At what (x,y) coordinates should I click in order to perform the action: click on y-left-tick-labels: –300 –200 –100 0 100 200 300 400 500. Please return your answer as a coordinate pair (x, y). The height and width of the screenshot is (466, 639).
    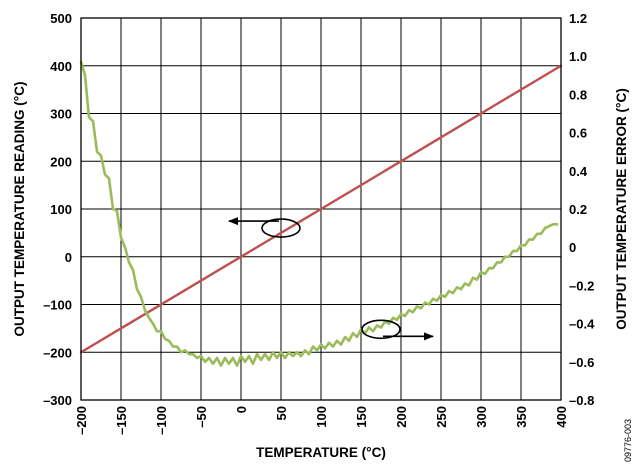
    Looking at the image, I should click on (57, 209).